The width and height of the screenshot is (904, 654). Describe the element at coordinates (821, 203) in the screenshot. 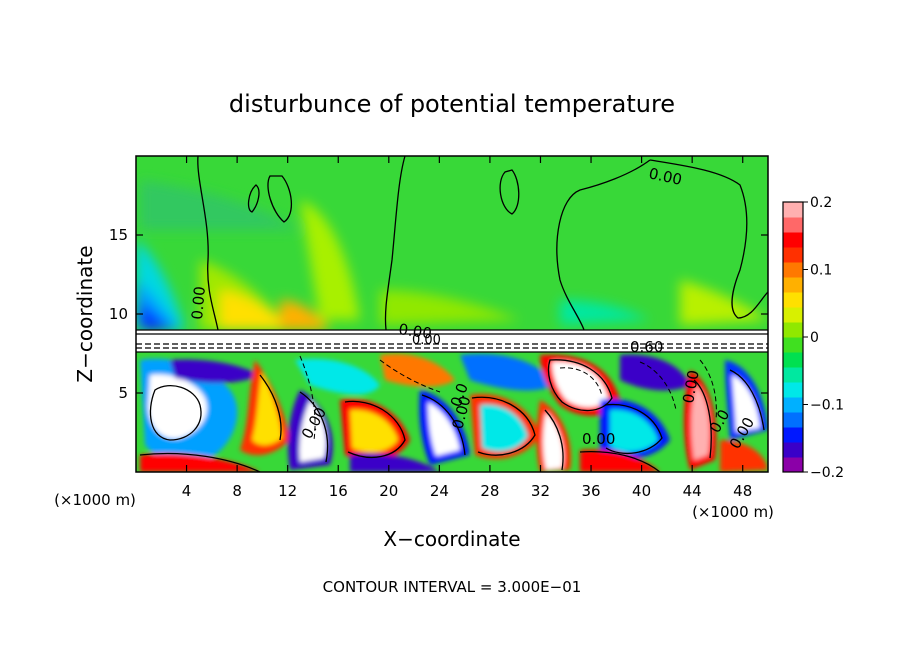

I see `colorbar-tick-label: 0.2` at that location.